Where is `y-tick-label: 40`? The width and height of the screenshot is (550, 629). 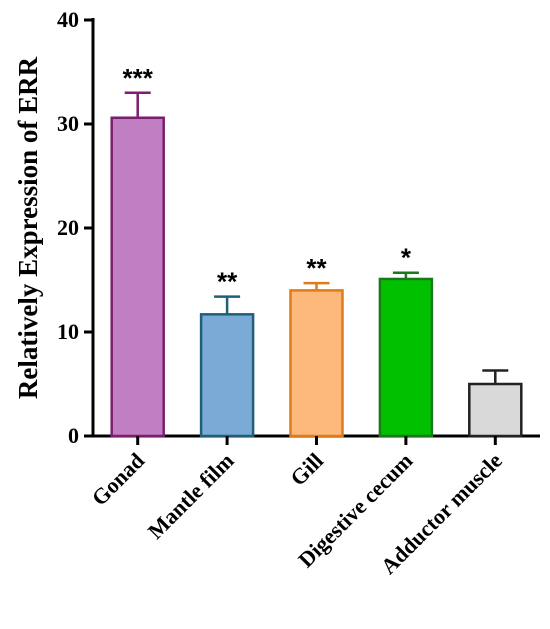 y-tick-label: 40 is located at coordinates (68, 19).